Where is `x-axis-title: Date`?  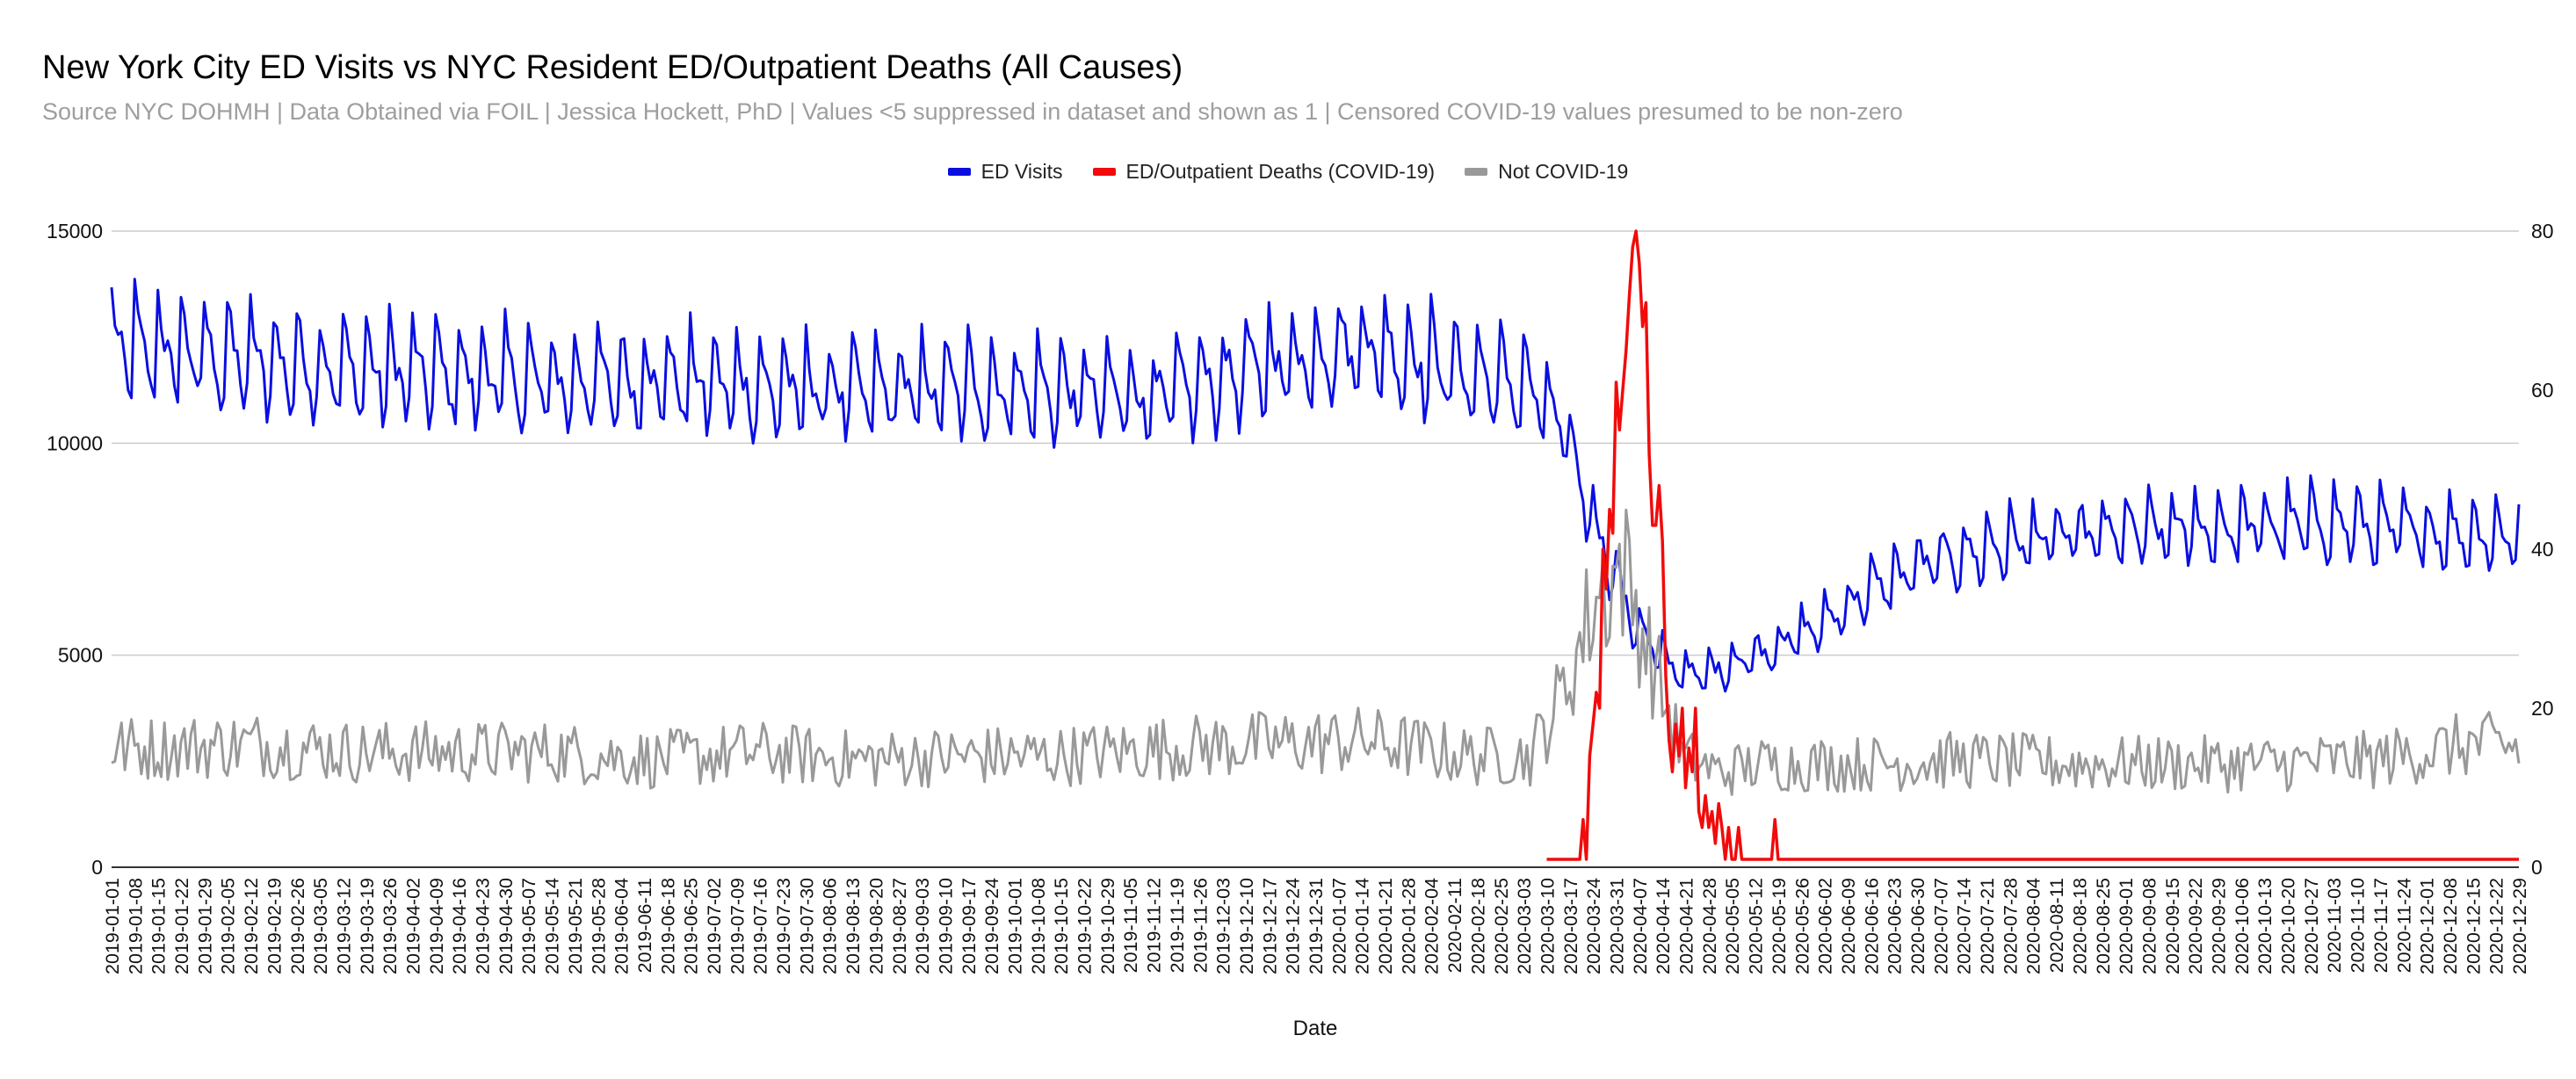
x-axis-title: Date is located at coordinates (1315, 1028).